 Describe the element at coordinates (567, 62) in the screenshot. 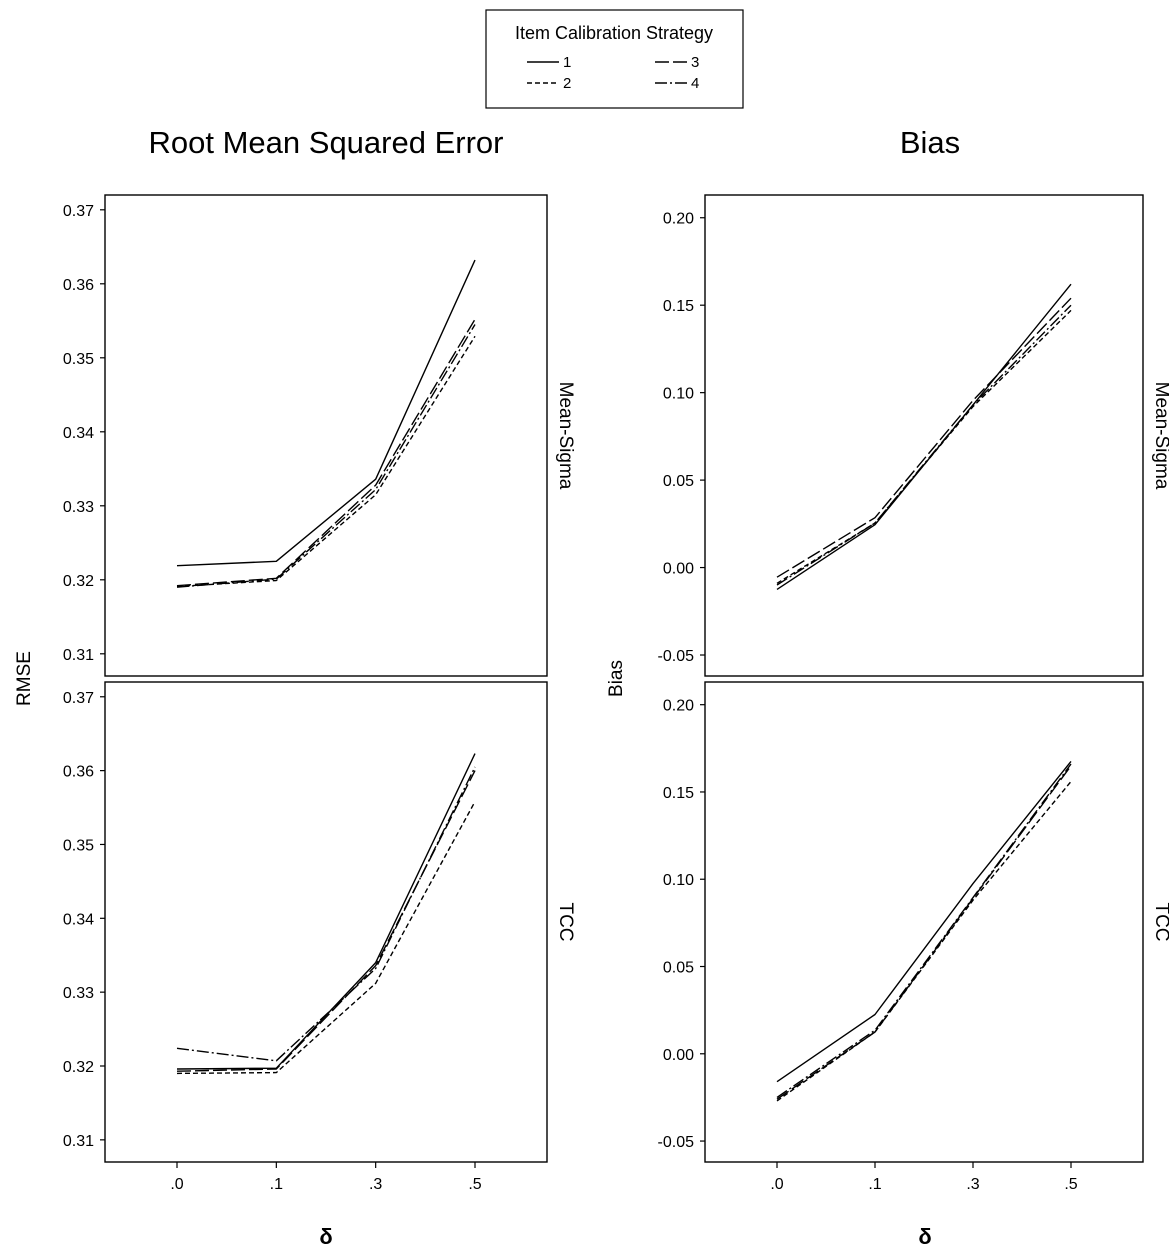

I see `legend-label-1: 1` at that location.